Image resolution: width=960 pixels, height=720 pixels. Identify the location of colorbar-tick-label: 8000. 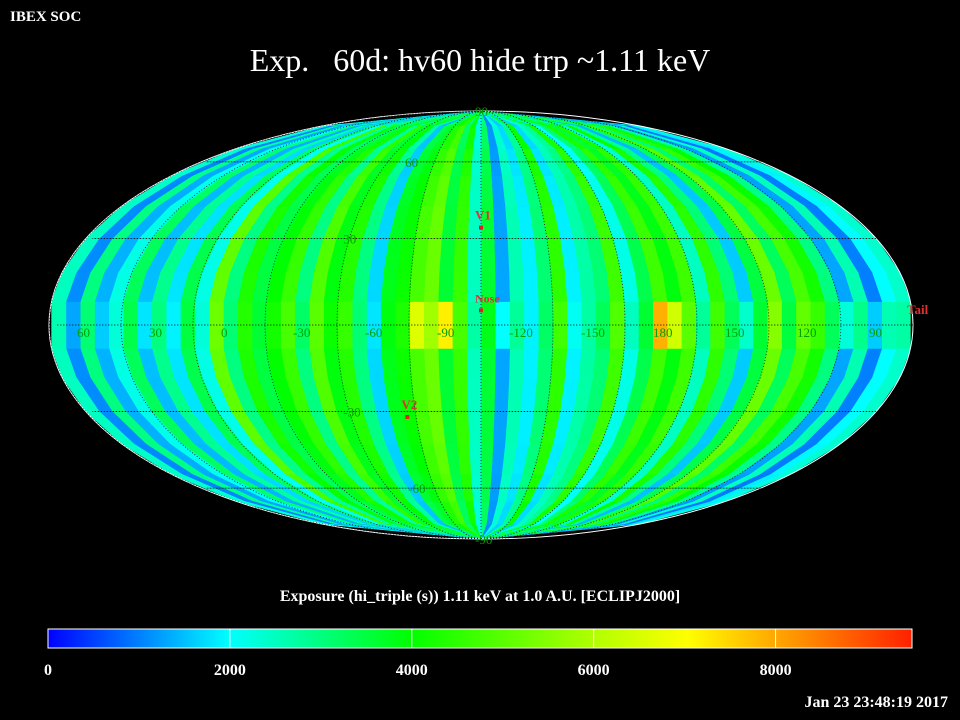
(776, 670).